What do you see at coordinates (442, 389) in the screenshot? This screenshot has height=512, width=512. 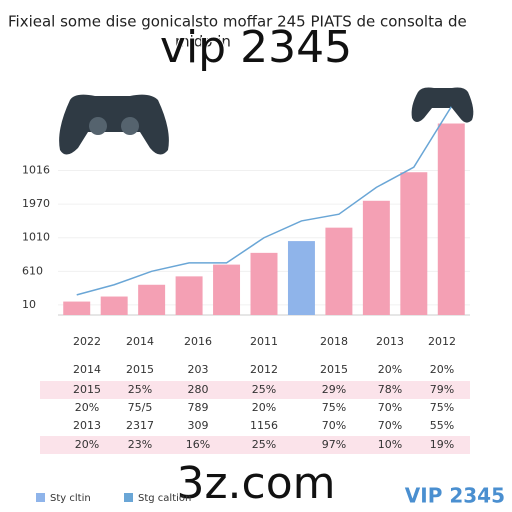 I see `table-cell: 79%` at bounding box center [442, 389].